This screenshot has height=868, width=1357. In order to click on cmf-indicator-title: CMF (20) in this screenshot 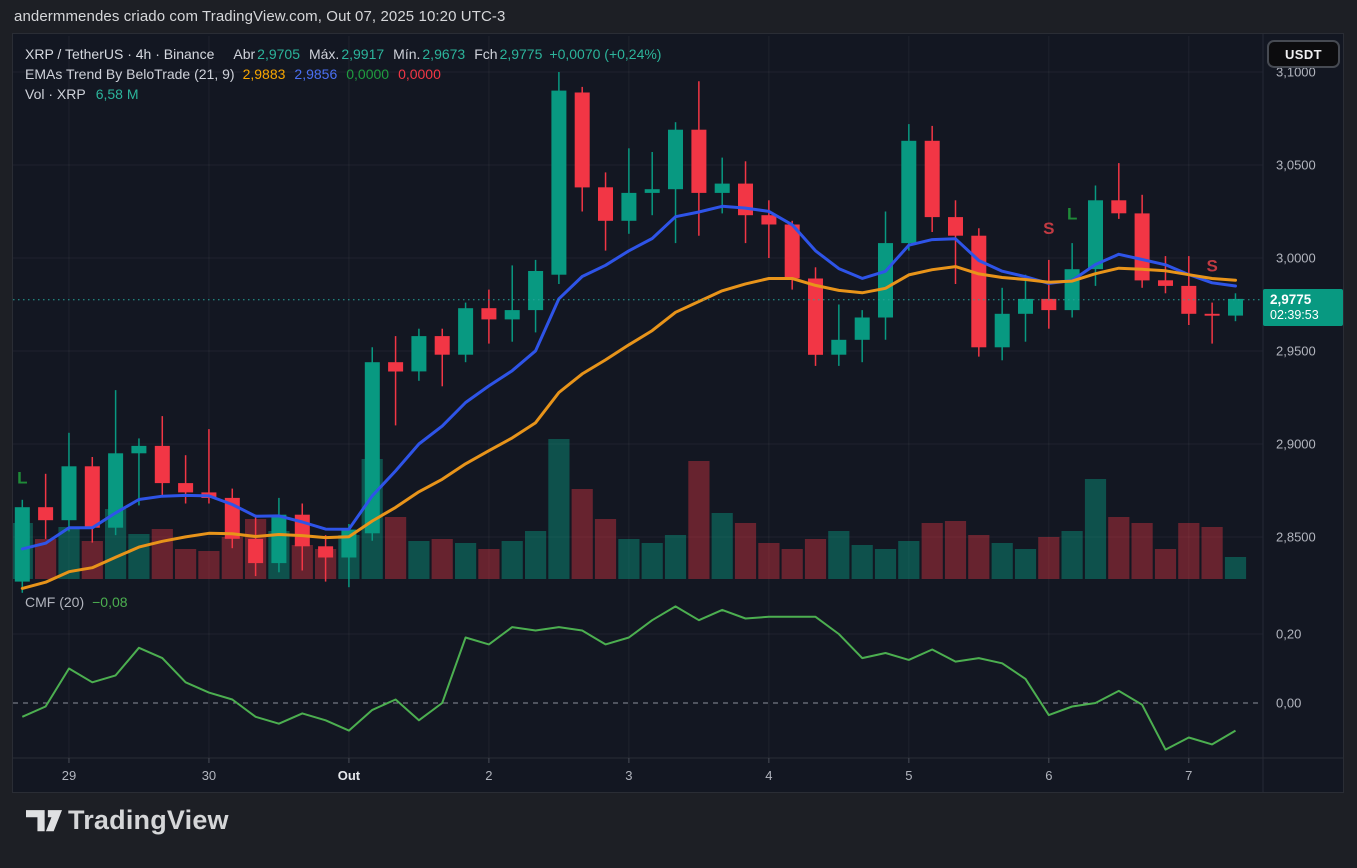, I will do `click(55, 602)`.